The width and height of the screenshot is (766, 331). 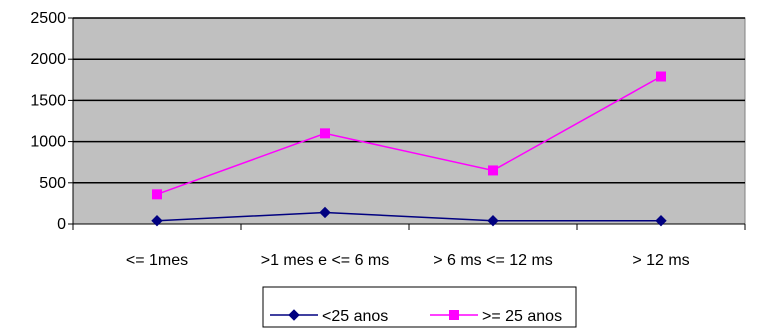 I want to click on legend: <25 anos >= 25 anos, so click(x=419, y=307).